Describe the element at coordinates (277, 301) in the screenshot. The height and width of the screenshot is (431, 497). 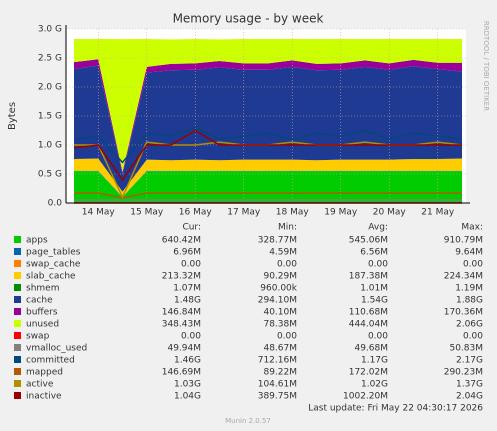
I see `stat-value: 294.10M` at that location.